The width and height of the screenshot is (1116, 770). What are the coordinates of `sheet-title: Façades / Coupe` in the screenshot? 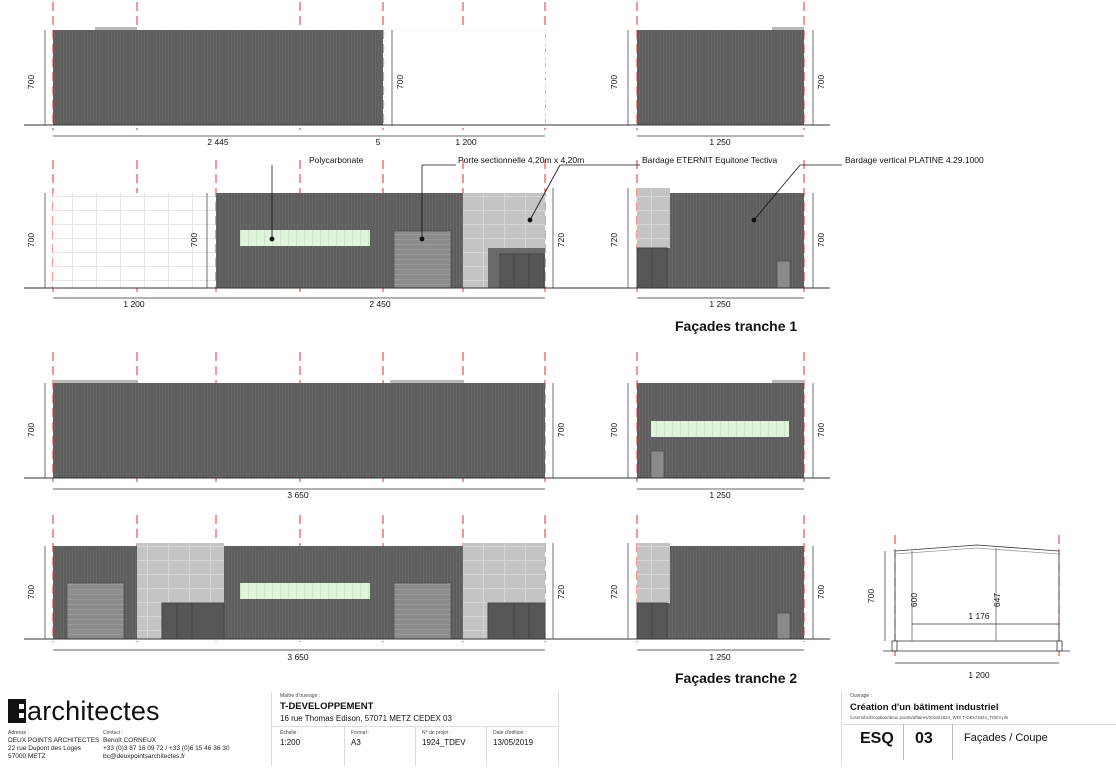 It's located at (1006, 738).